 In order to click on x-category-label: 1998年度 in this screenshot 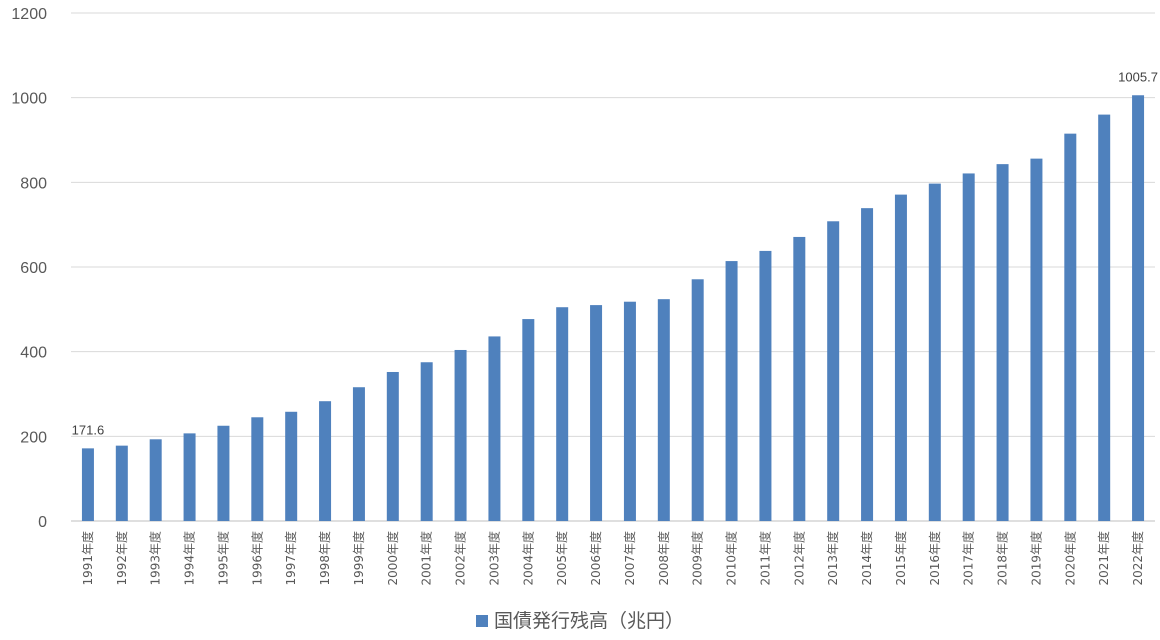, I will do `click(324, 558)`.